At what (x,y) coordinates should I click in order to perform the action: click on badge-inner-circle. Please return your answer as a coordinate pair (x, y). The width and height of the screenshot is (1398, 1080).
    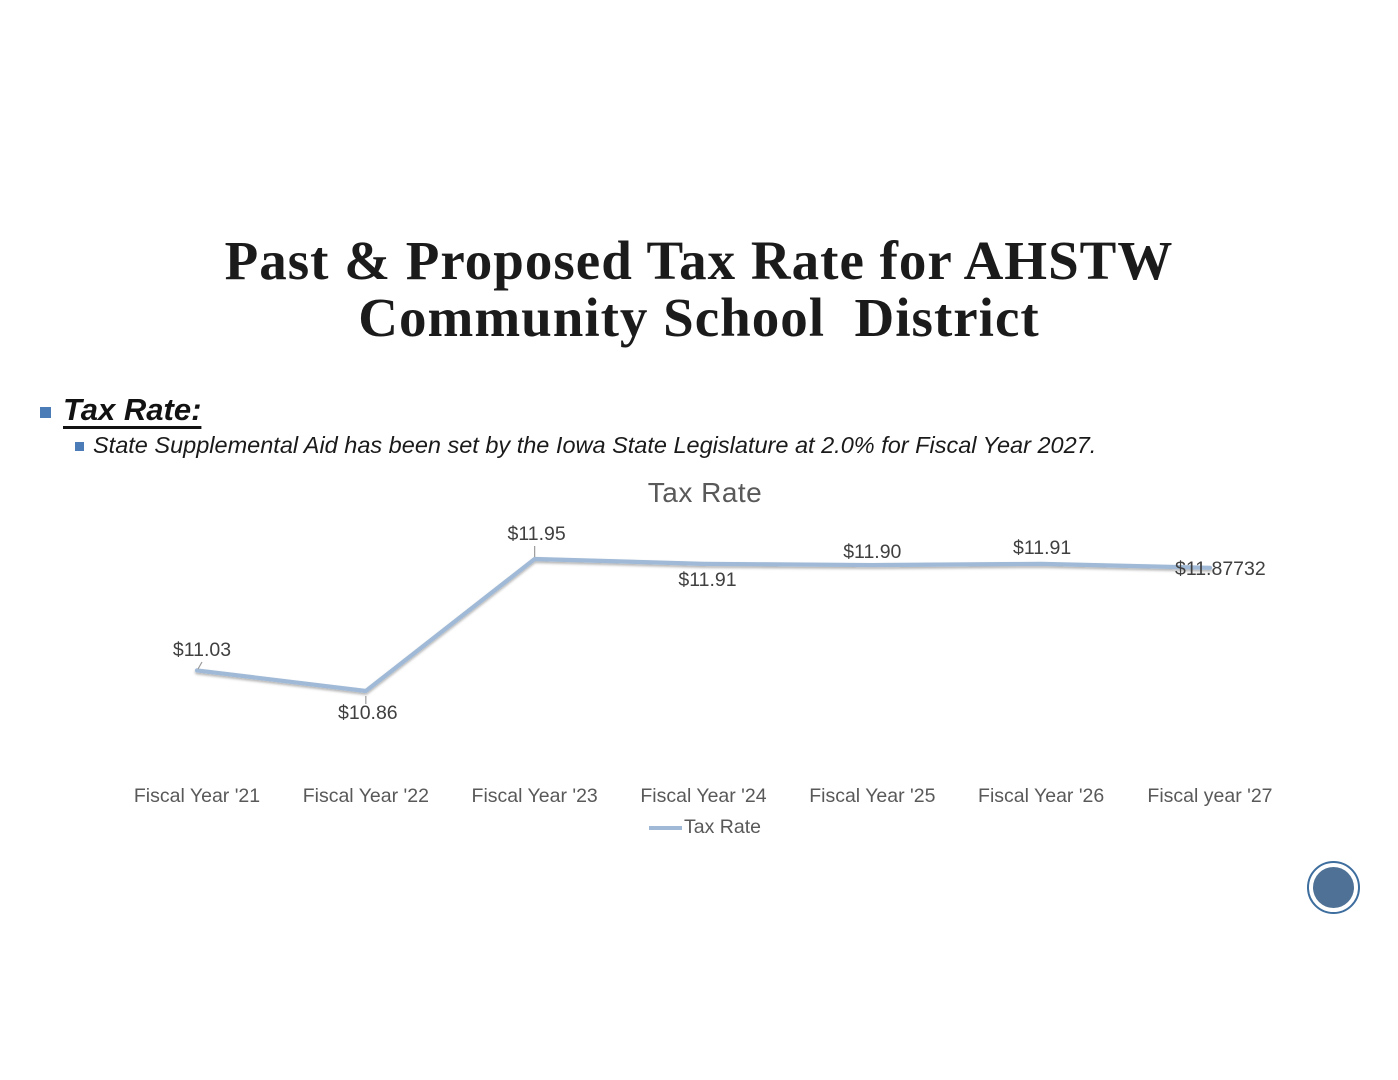
    Looking at the image, I should click on (1333, 887).